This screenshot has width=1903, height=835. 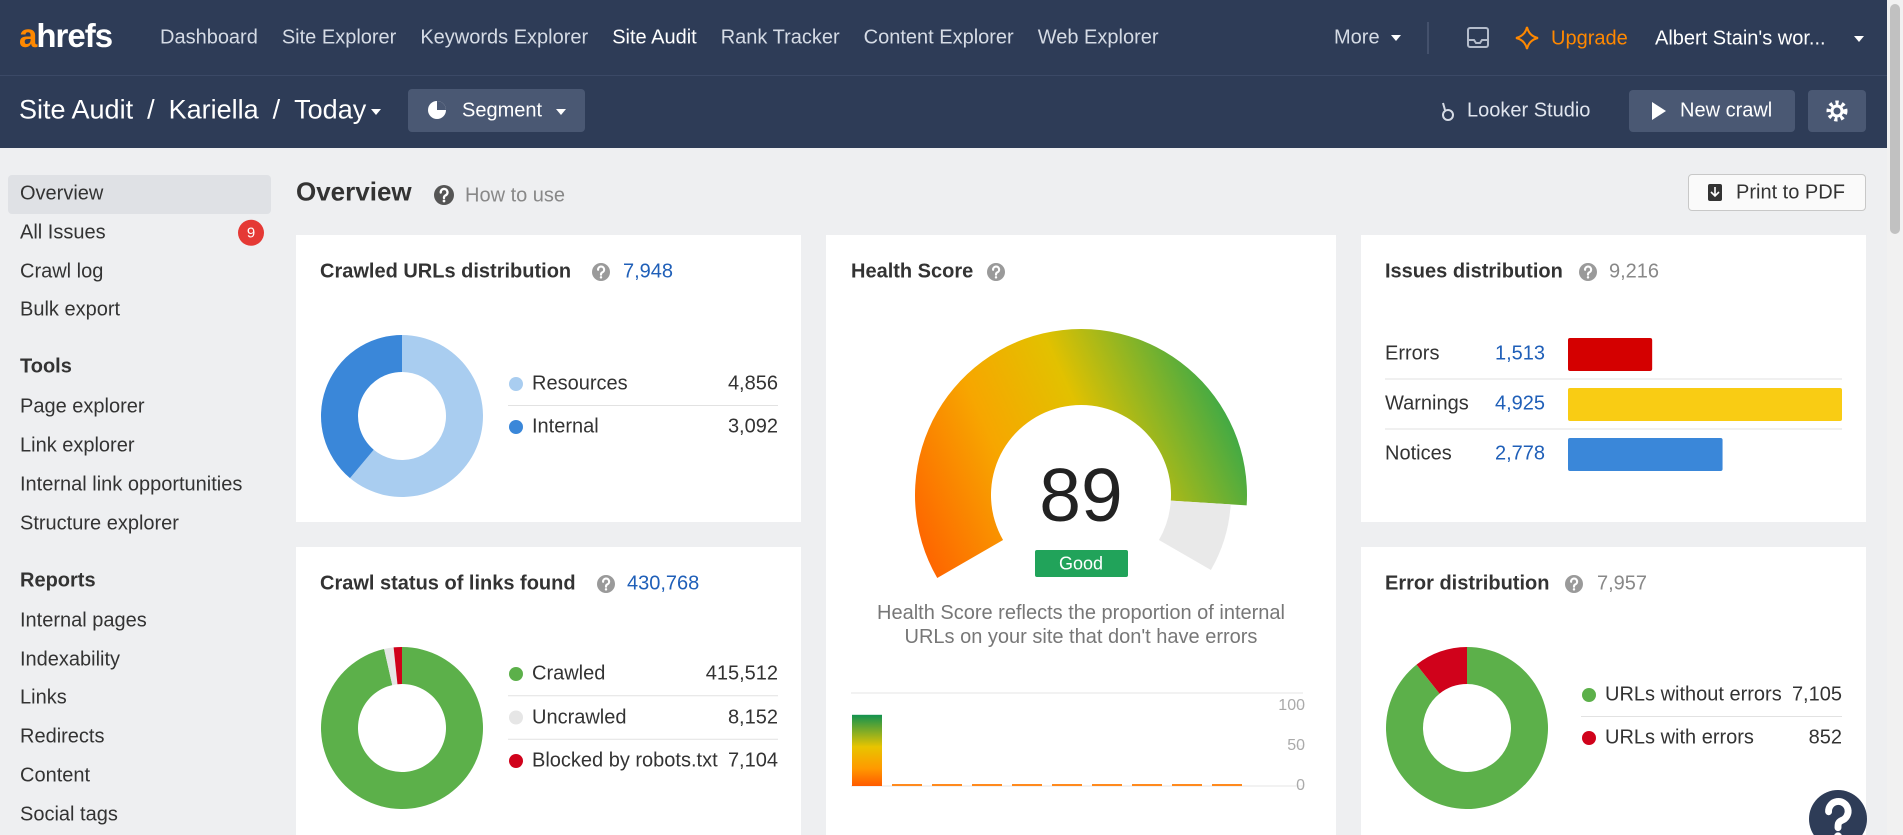 What do you see at coordinates (504, 37) in the screenshot?
I see `nav-link: Keywords Explorer` at bounding box center [504, 37].